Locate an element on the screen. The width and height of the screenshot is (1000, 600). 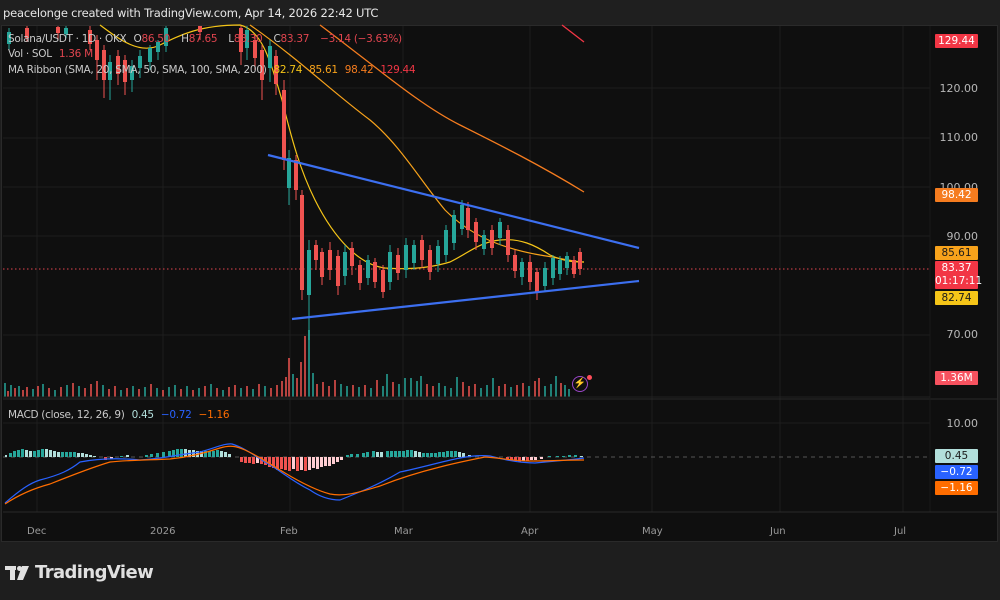
volume-bars is located at coordinates (287, 363).